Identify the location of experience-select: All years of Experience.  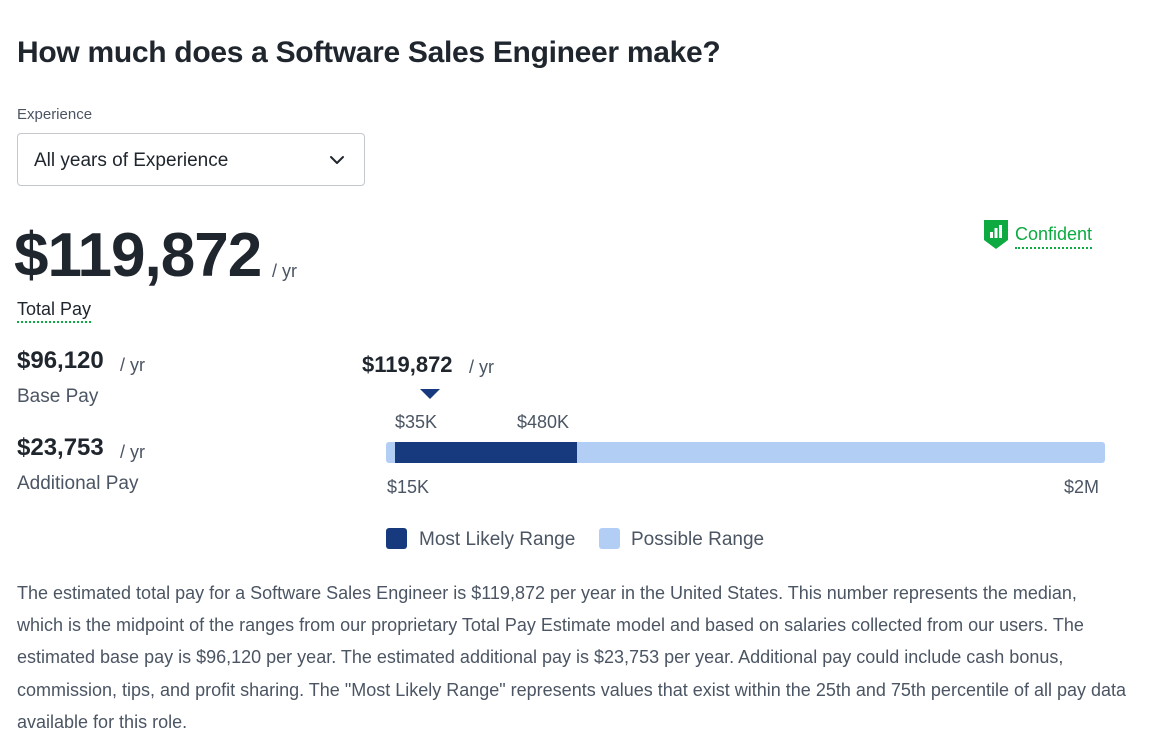
(191, 159).